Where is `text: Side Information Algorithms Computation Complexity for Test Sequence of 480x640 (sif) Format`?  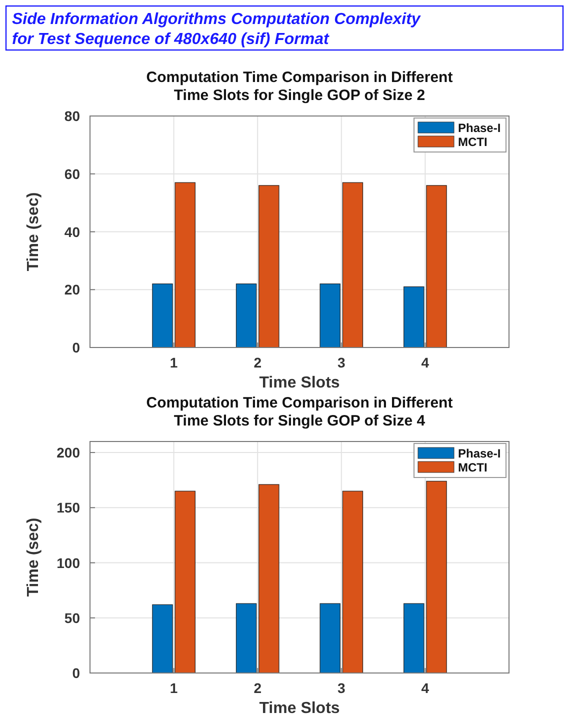
text: Side Information Algorithms Computation Complexity for Test Sequence of 480x640 (sif) Format is located at coordinates (217, 29).